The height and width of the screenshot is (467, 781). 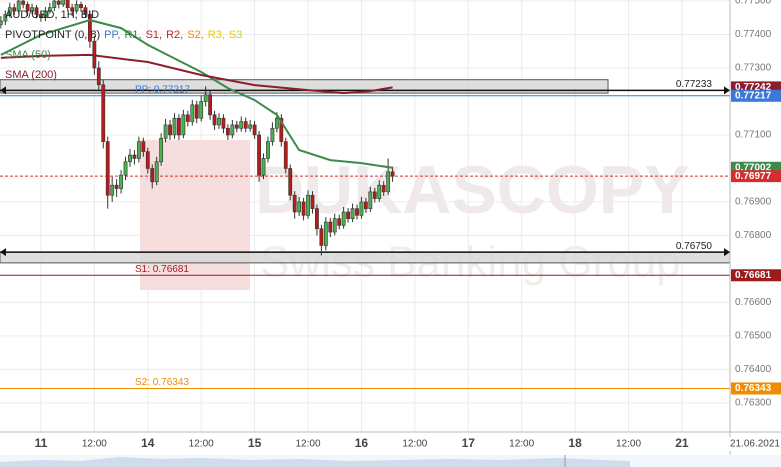 I want to click on date-label: 21.06.2021, so click(x=755, y=444).